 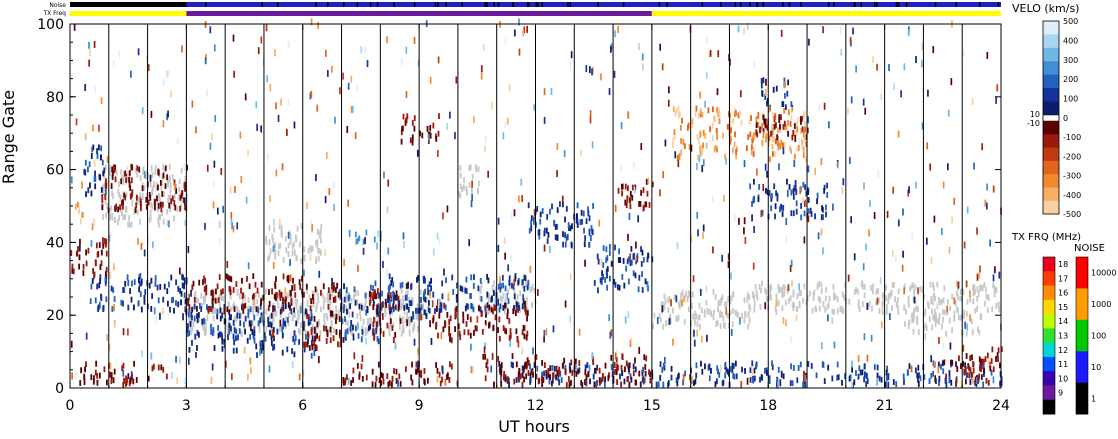 I want to click on noise-bar-tick, so click(x=659, y=4).